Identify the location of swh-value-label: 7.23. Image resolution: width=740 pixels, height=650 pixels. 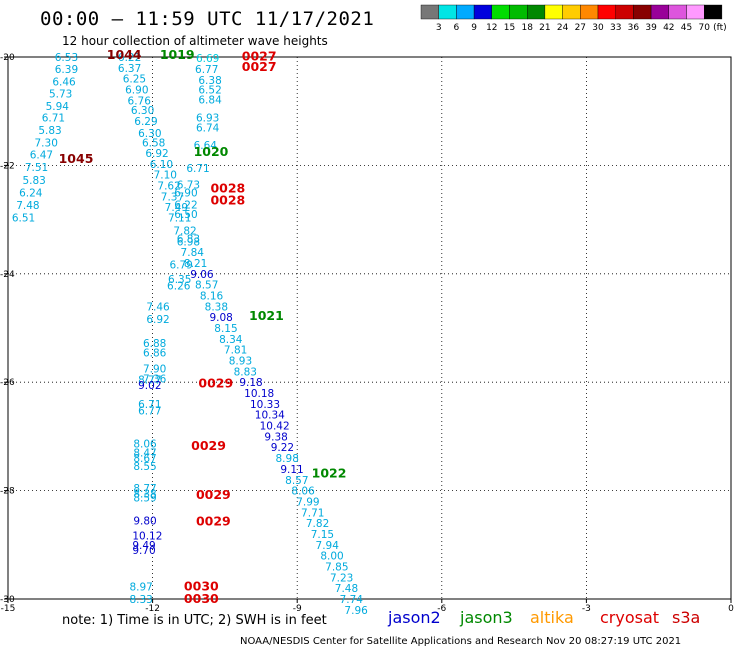
(341, 578).